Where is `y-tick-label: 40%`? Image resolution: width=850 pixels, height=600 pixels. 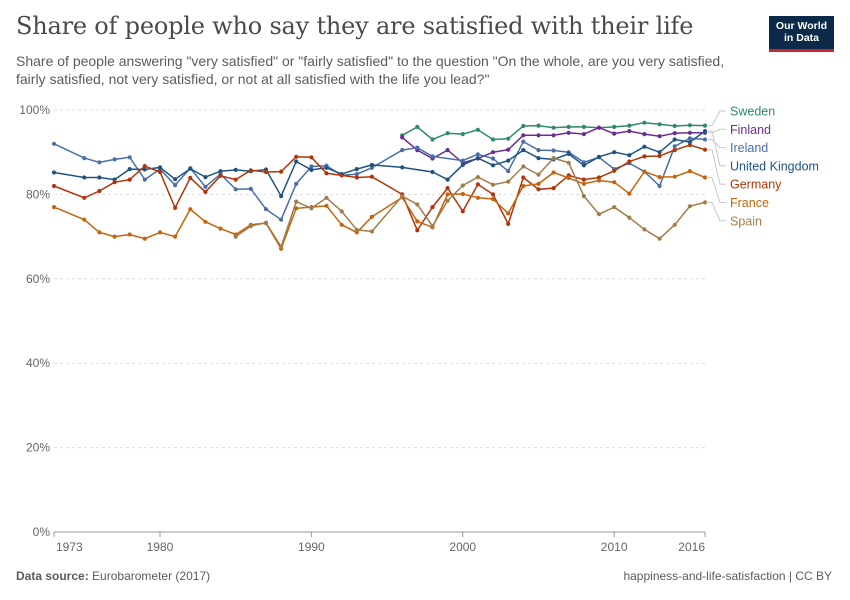
y-tick-label: 40% is located at coordinates (38, 363).